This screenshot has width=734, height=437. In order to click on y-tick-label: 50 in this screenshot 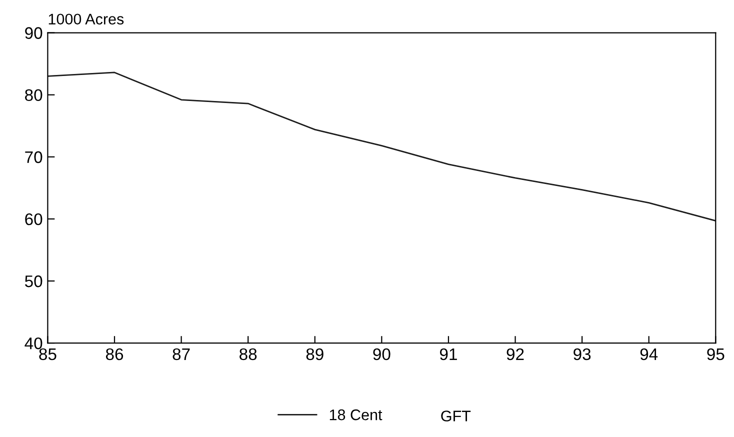, I will do `click(33, 281)`.